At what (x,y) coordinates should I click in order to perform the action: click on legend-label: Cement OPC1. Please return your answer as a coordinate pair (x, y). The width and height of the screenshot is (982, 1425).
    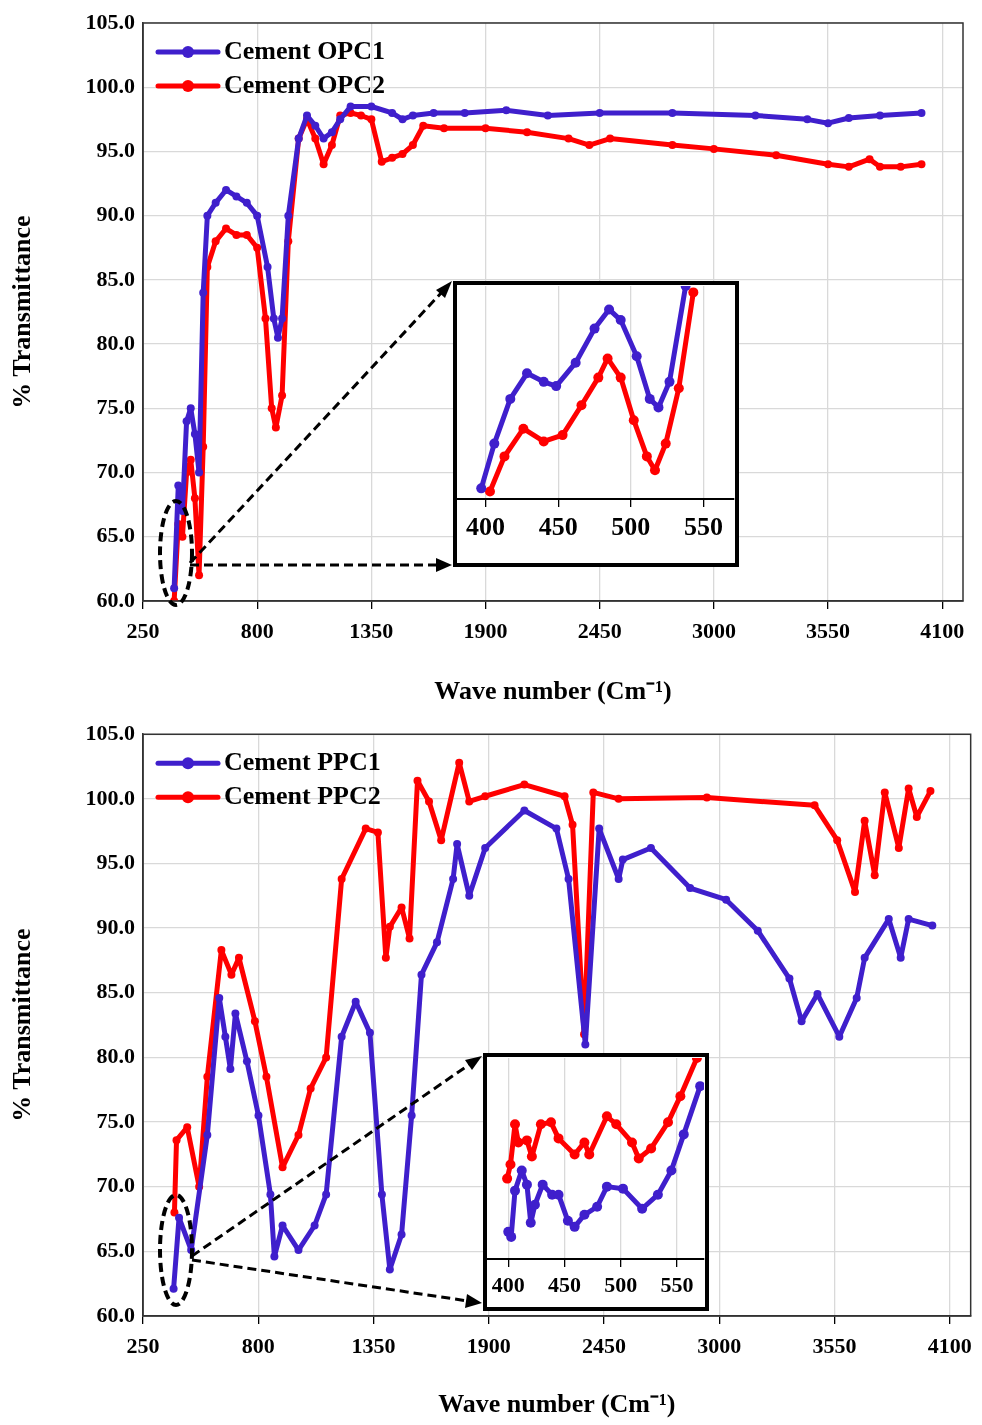
    Looking at the image, I should click on (305, 50).